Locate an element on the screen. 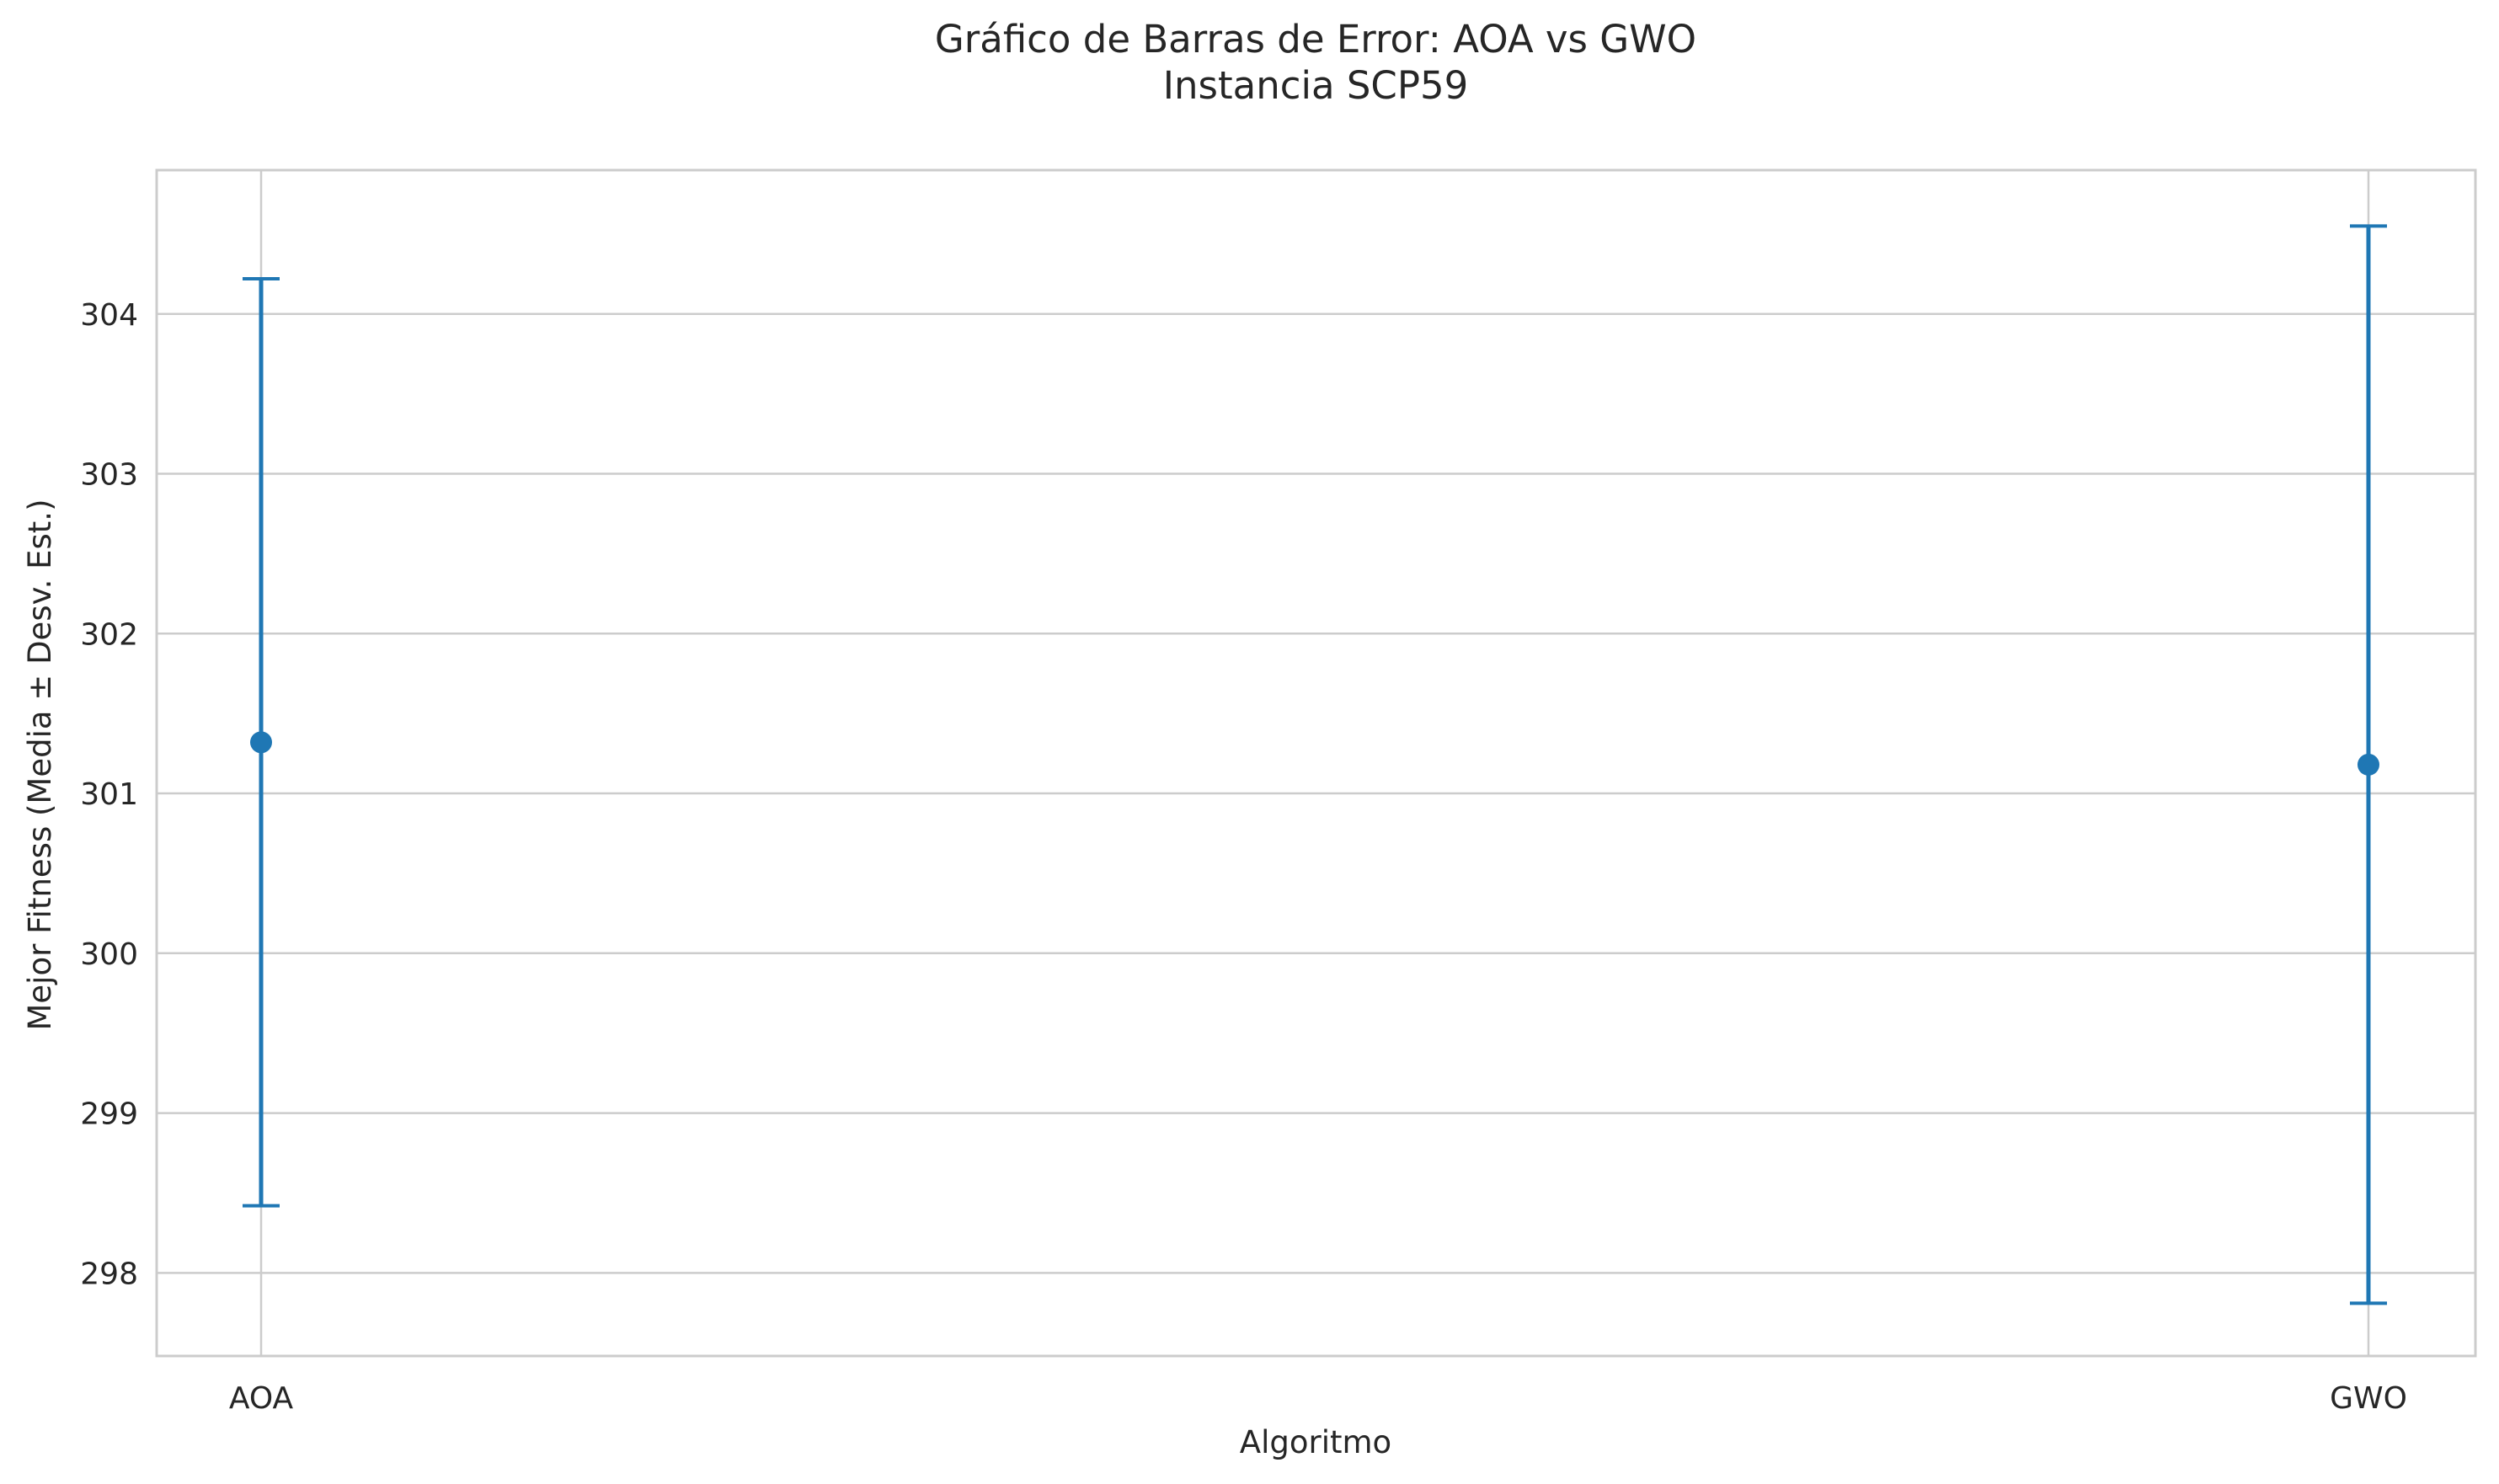 This screenshot has height=1484, width=2499. mean-point-aoa is located at coordinates (261, 743).